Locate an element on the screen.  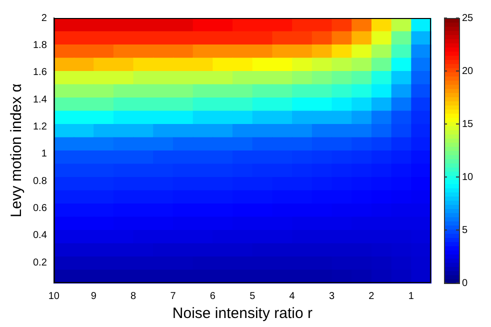
color-bar-label: 20 is located at coordinates (468, 71).